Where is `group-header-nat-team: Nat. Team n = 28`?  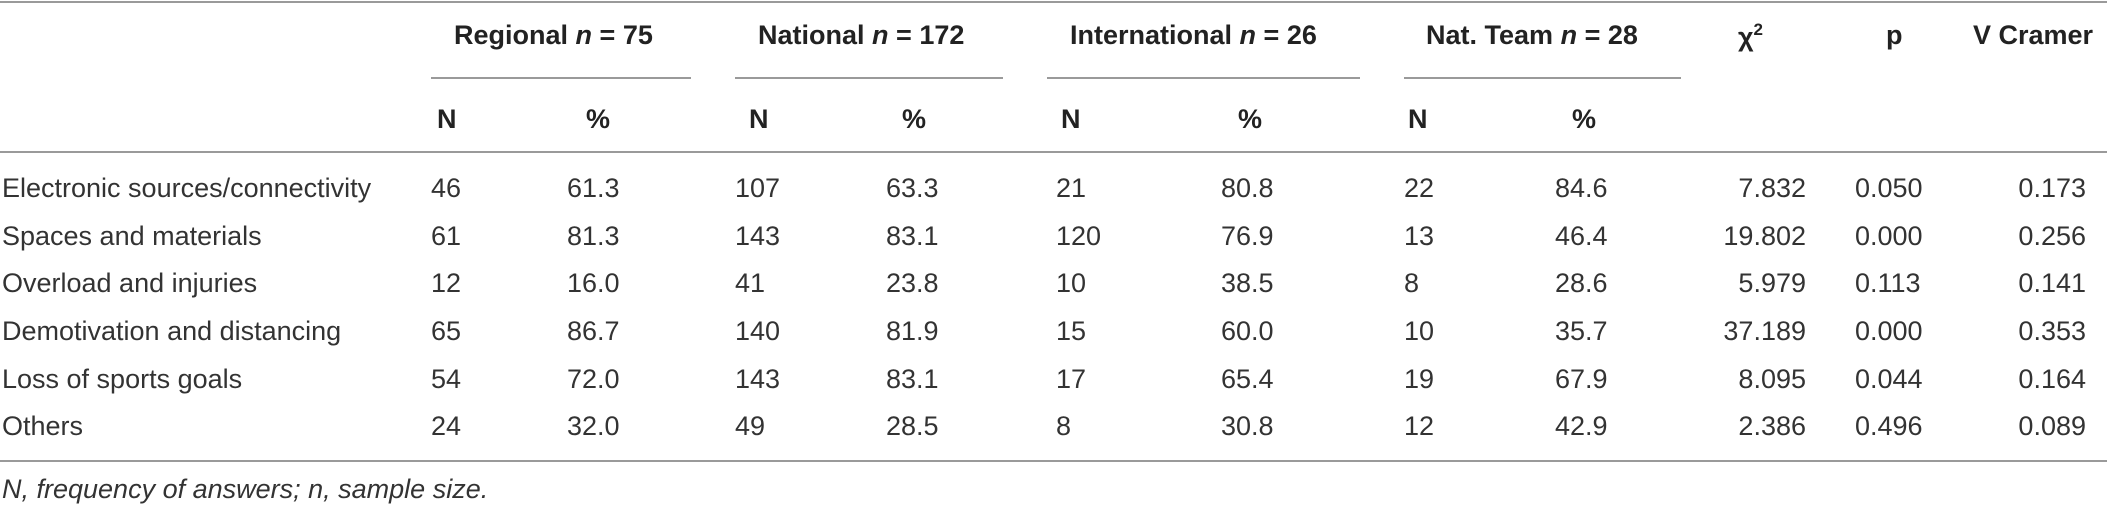 group-header-nat-team: Nat. Team n = 28 is located at coordinates (1532, 35).